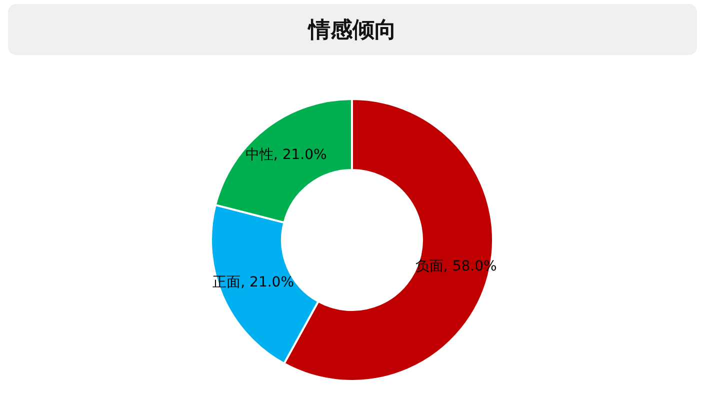  Describe the element at coordinates (352, 29) in the screenshot. I see `chart-title: 情感倾向` at that location.